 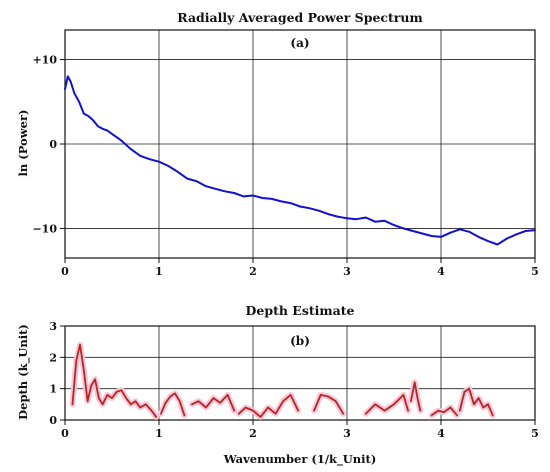 I want to click on chart-a-title: Radially Averaged Power Spectrum, so click(x=299, y=17).